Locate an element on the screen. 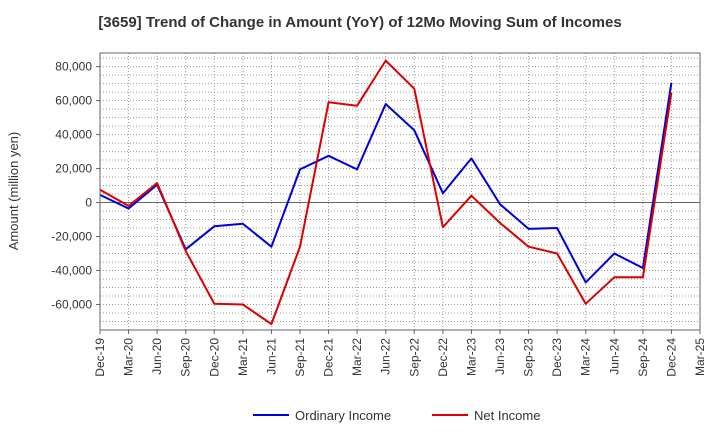 The image size is (720, 440). x-tick-label: Dec-24 is located at coordinates (671, 357).